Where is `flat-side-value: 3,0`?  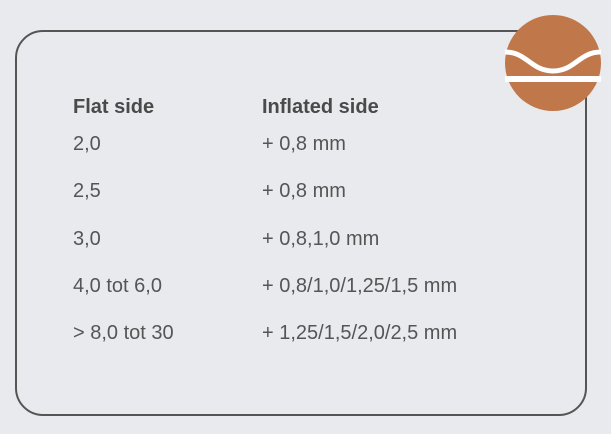
flat-side-value: 3,0 is located at coordinates (87, 239).